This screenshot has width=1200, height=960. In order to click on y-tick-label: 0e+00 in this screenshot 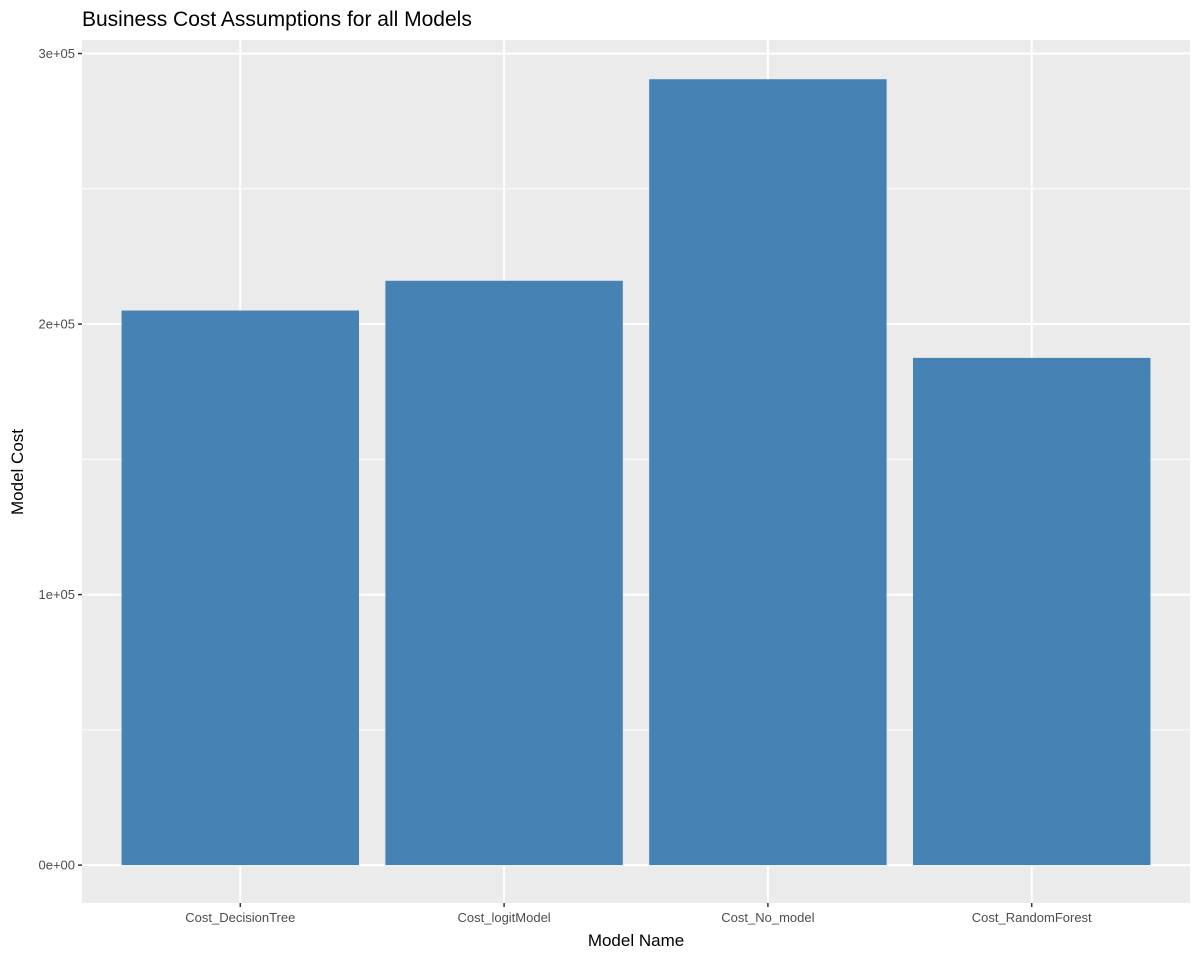, I will do `click(56, 865)`.